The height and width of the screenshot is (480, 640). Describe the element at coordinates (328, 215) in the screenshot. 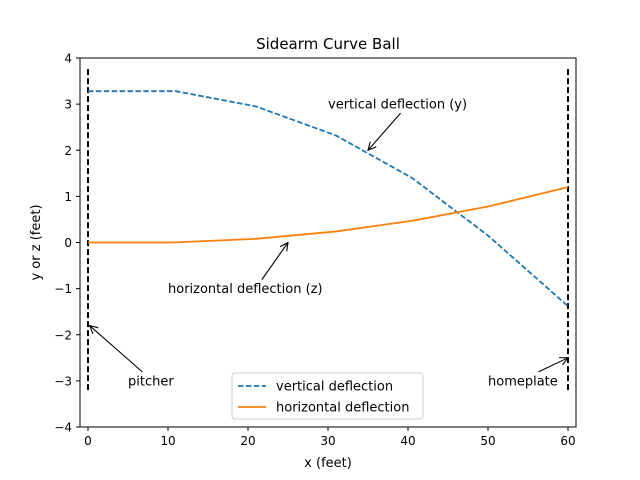

I see `series-horizontal-deflection` at that location.